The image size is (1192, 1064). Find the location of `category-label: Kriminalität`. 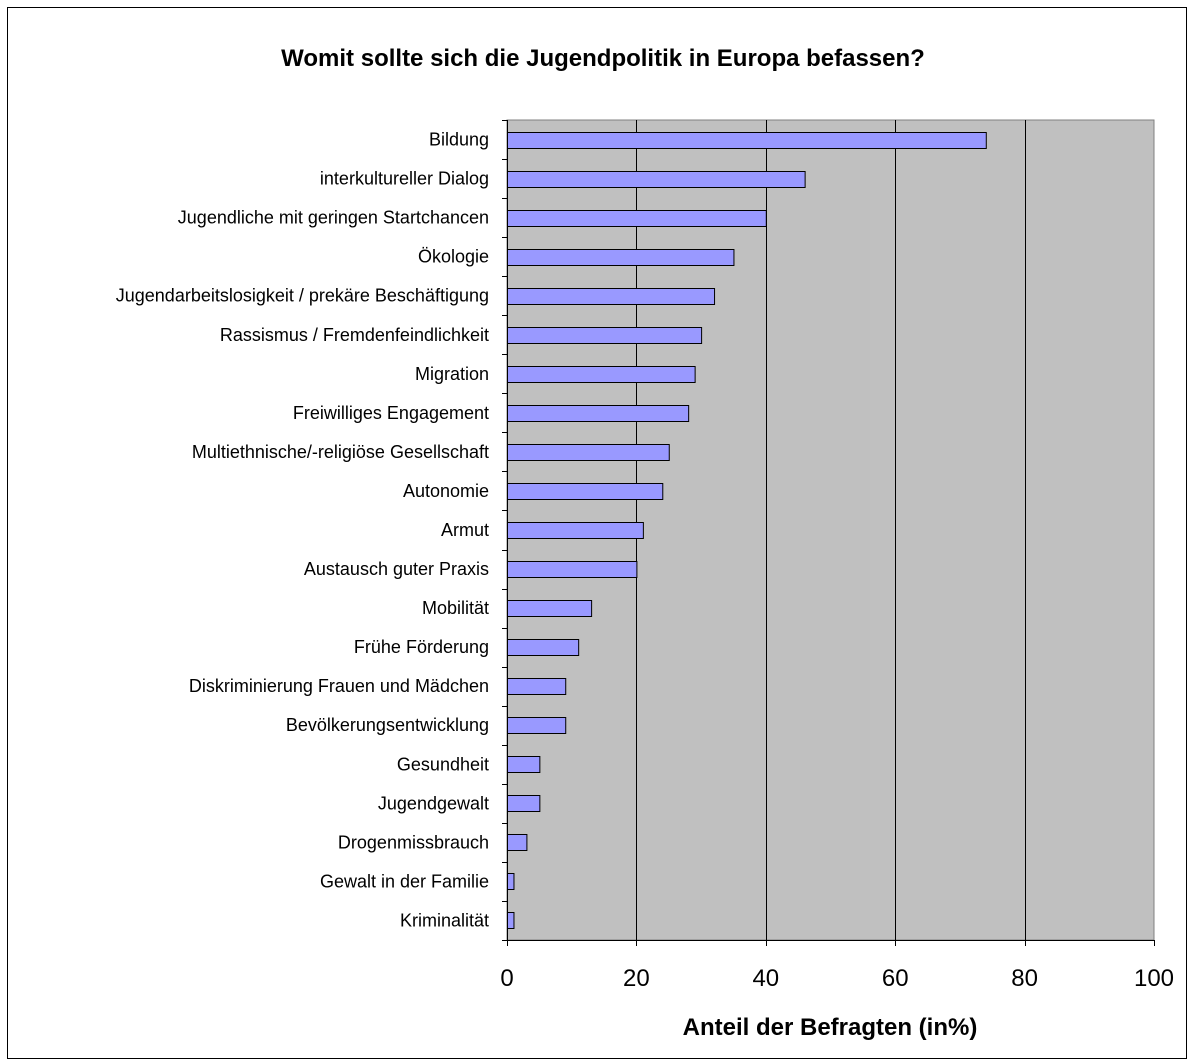

category-label: Kriminalität is located at coordinates (444, 920).